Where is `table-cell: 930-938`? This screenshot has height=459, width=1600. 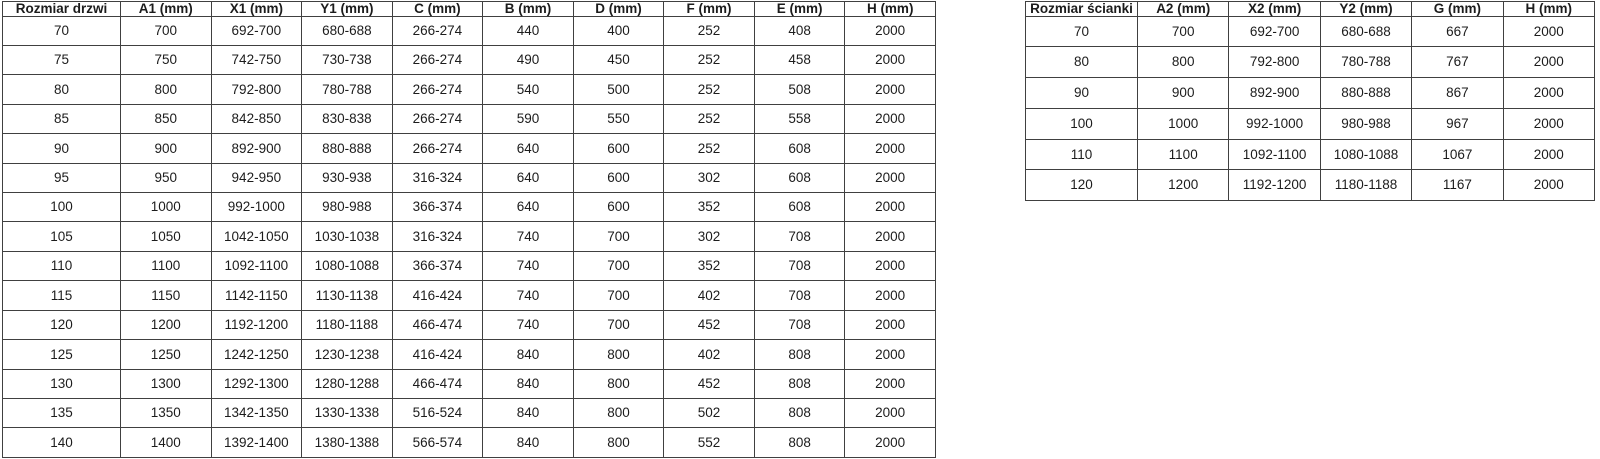
table-cell: 930-938 is located at coordinates (347, 178).